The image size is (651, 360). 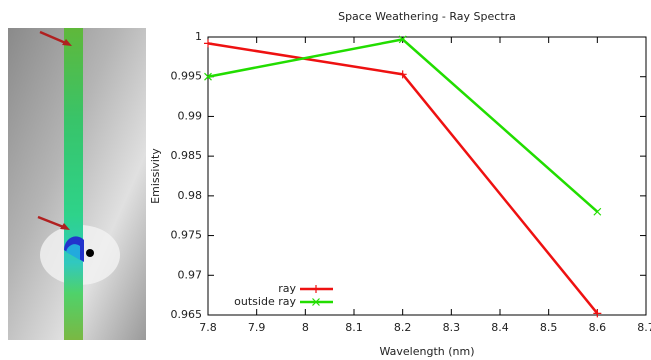 I want to click on x-tick-label: 8.6, so click(x=598, y=327).